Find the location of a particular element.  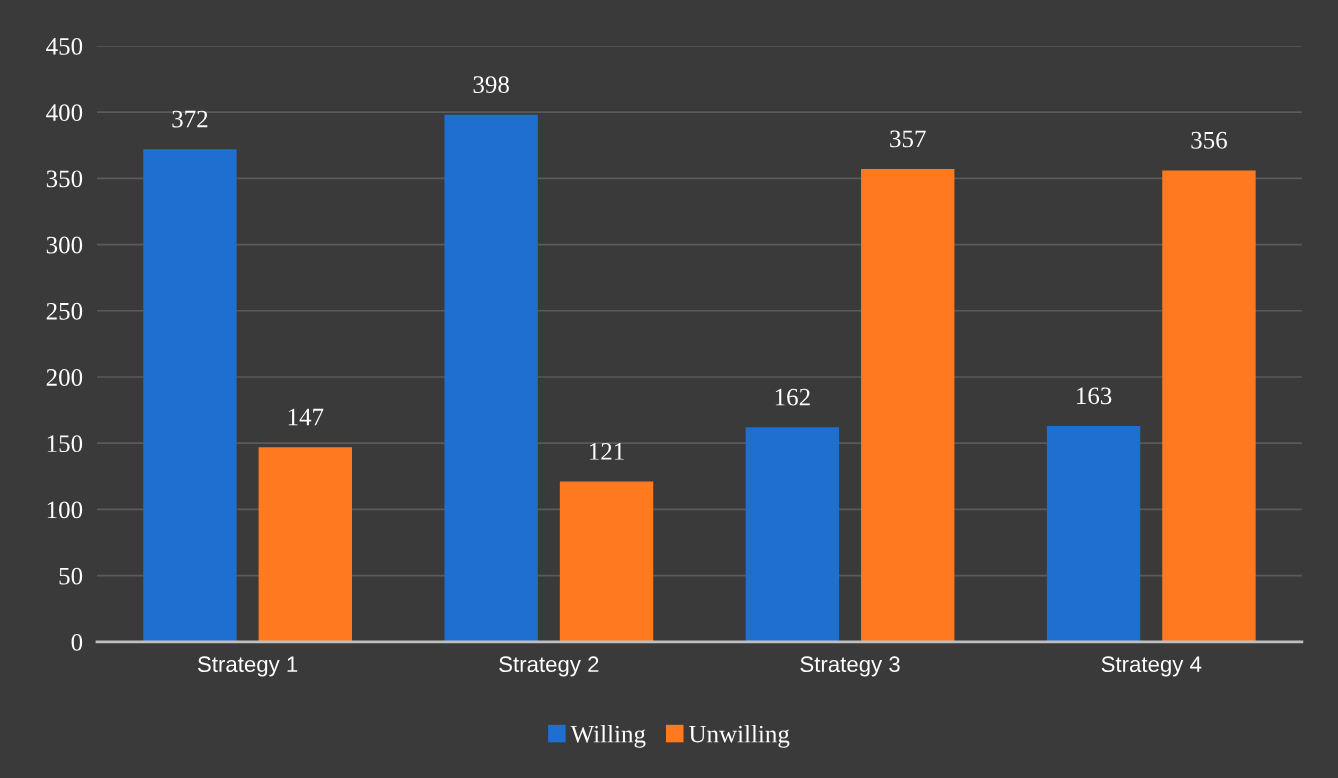

x-tick-label: Strategy 1 is located at coordinates (247, 666).